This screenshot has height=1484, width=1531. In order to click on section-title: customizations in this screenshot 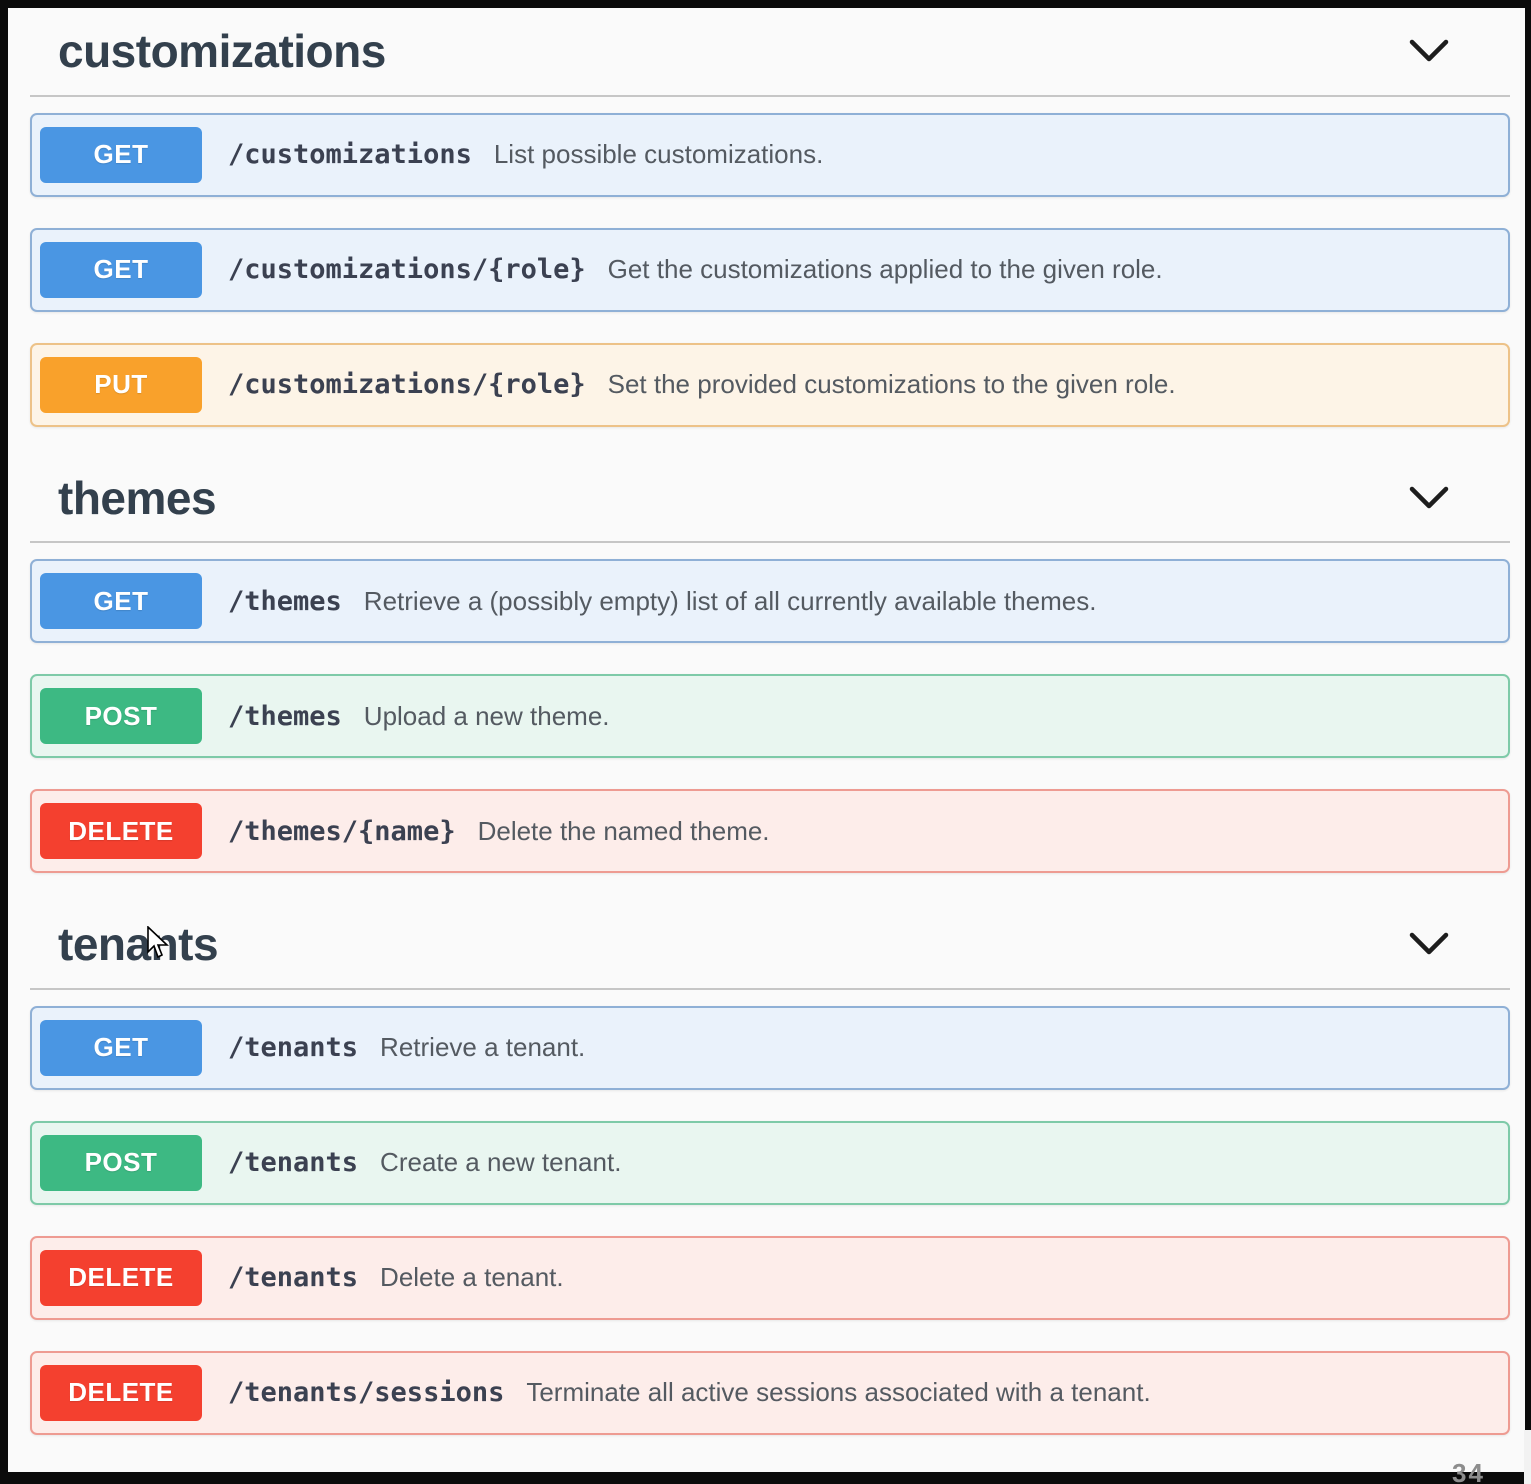, I will do `click(222, 51)`.